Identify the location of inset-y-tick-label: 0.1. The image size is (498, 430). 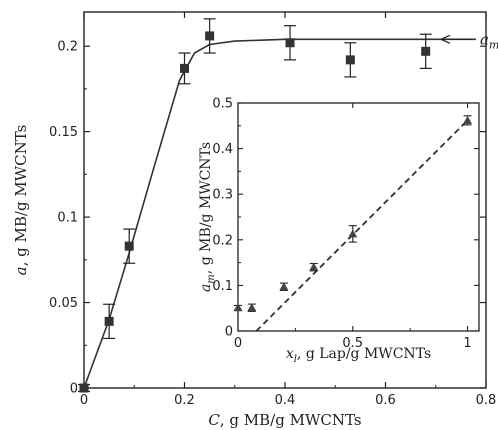
(222, 286).